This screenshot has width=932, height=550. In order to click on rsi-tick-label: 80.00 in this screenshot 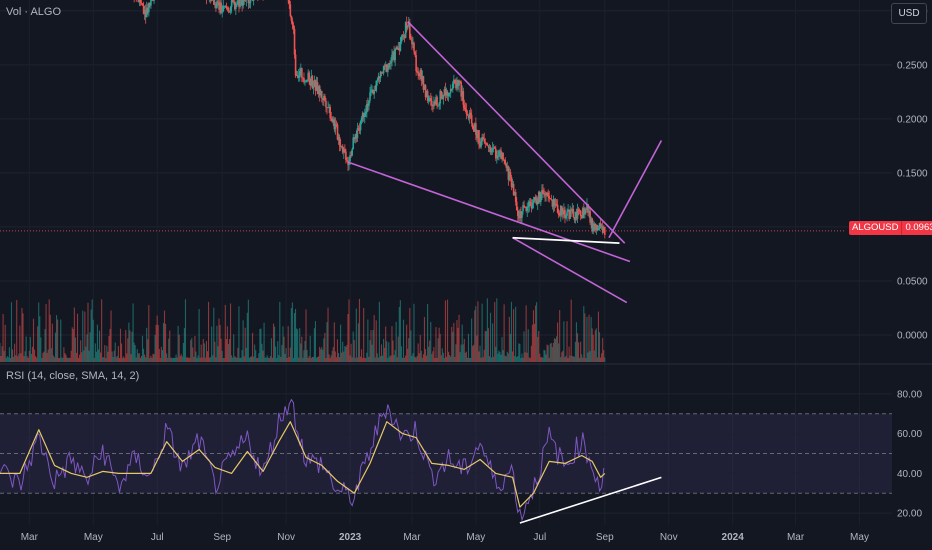, I will do `click(909, 394)`.